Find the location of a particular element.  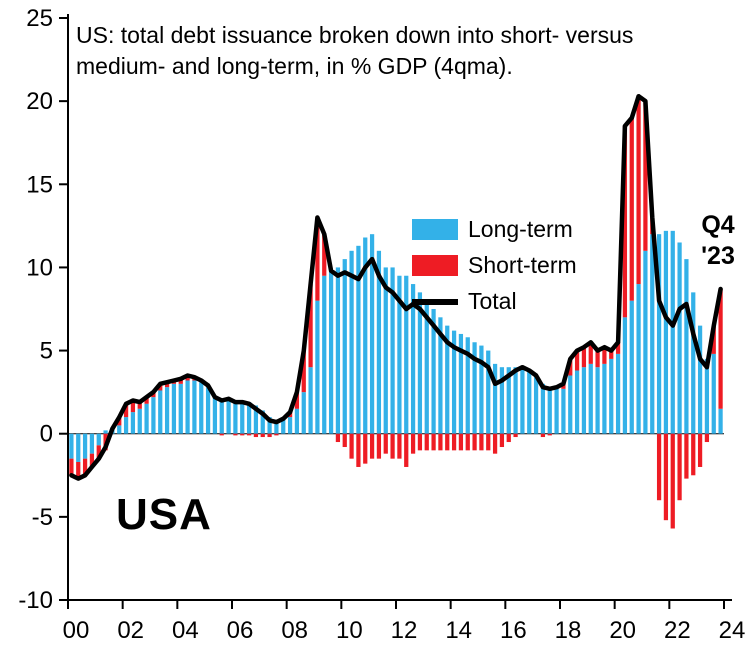

legend-swatch-short-term is located at coordinates (435, 265).